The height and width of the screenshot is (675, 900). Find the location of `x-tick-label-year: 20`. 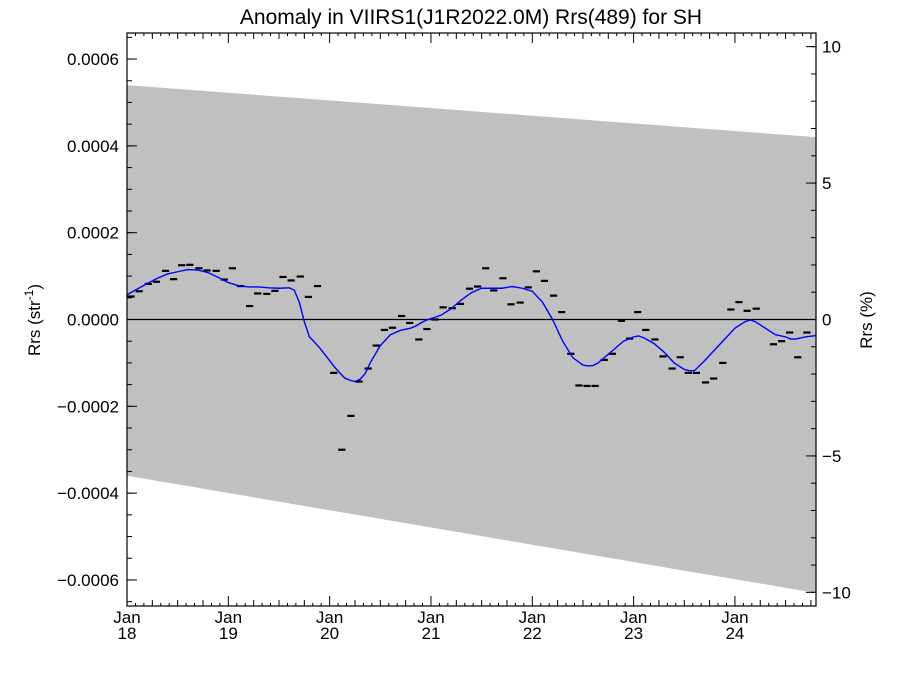

x-tick-label-year: 20 is located at coordinates (329, 633).